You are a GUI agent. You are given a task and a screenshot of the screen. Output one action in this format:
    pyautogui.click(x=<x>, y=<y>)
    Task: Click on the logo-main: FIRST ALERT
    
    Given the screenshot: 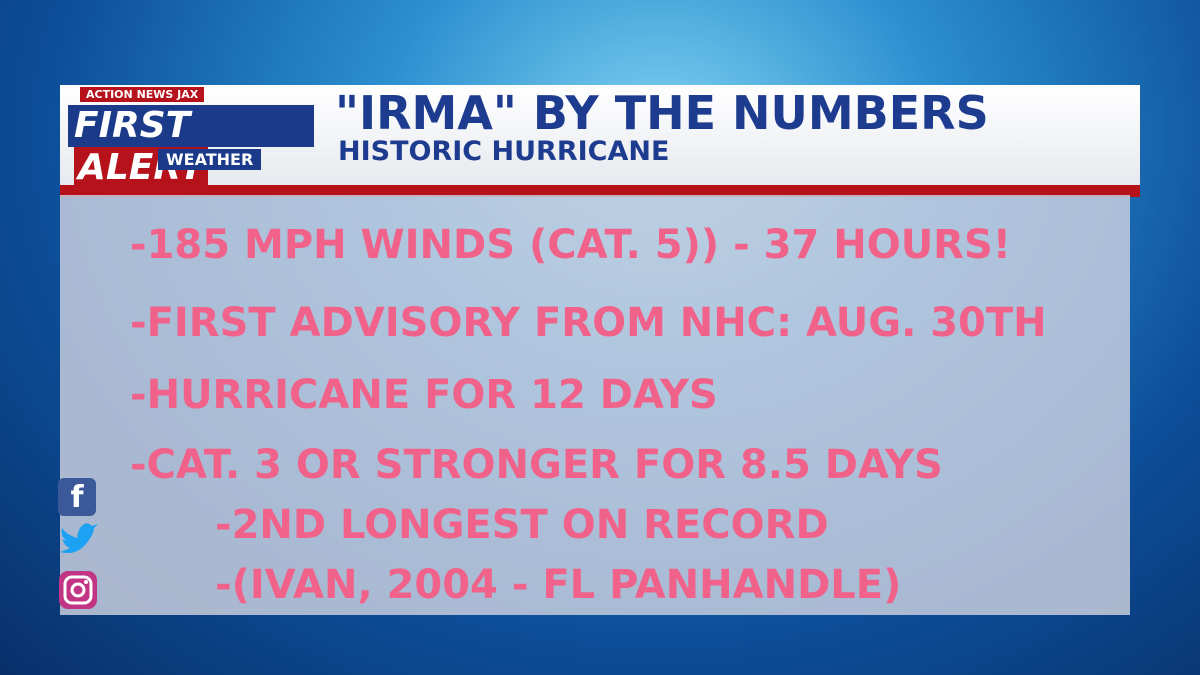 What is the action you would take?
    pyautogui.click(x=191, y=146)
    